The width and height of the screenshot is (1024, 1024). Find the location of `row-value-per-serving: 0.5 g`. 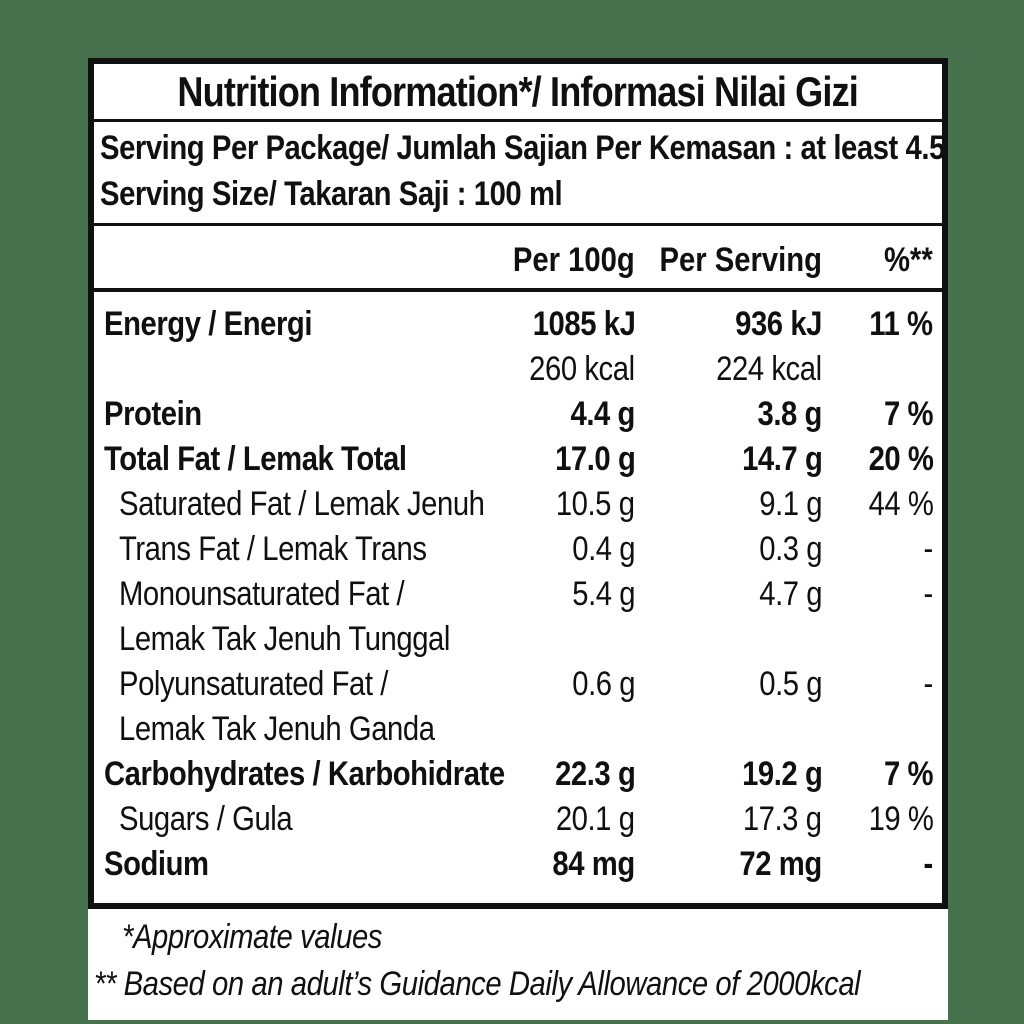

row-value-per-serving: 0.5 g is located at coordinates (790, 684).